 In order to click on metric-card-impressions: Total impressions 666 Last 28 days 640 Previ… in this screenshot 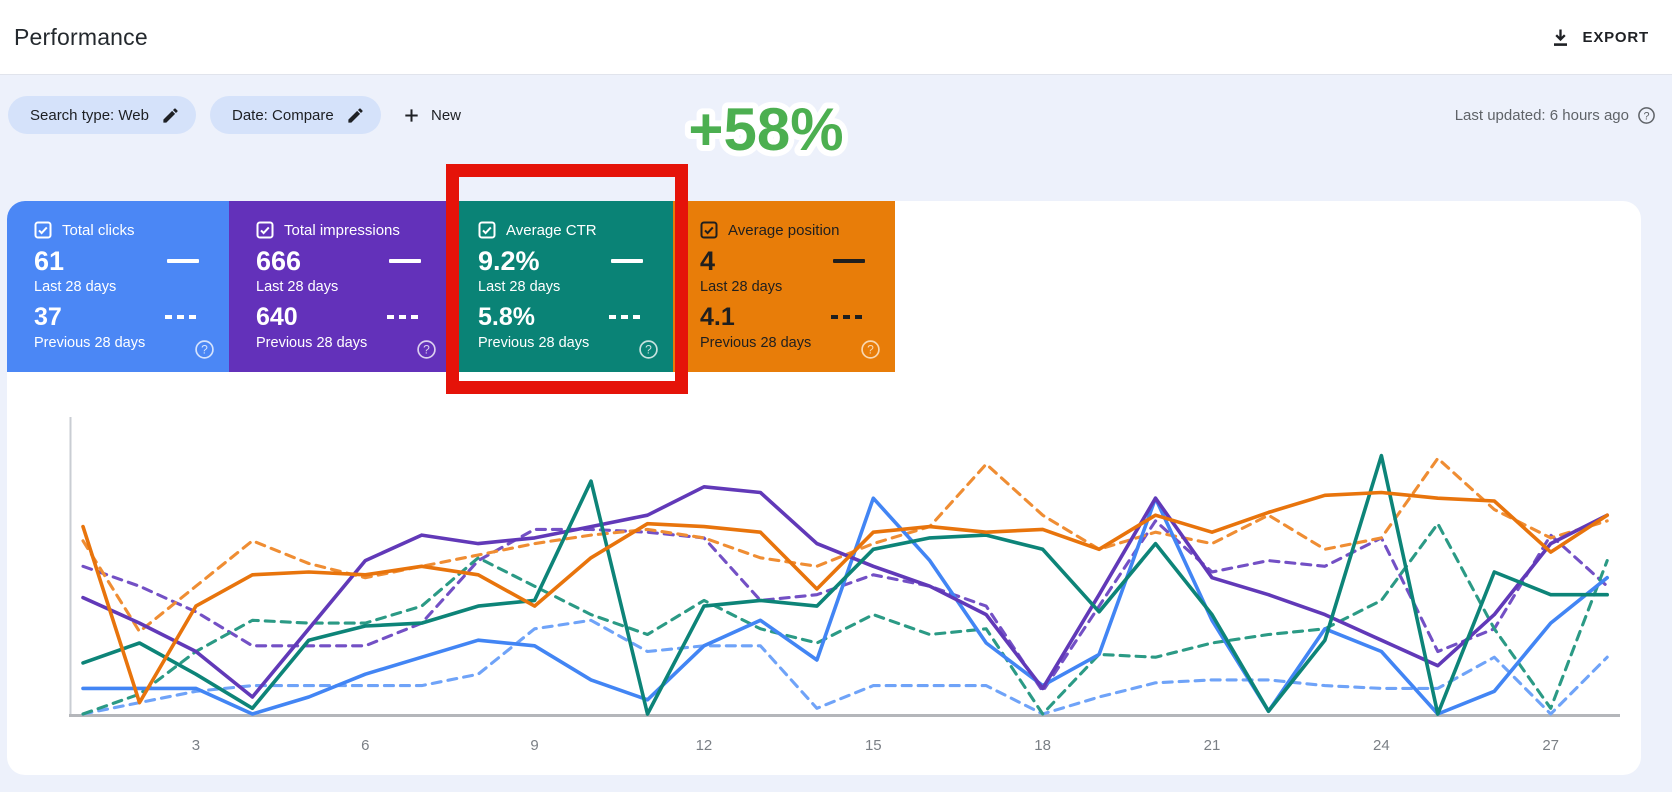, I will do `click(340, 286)`.